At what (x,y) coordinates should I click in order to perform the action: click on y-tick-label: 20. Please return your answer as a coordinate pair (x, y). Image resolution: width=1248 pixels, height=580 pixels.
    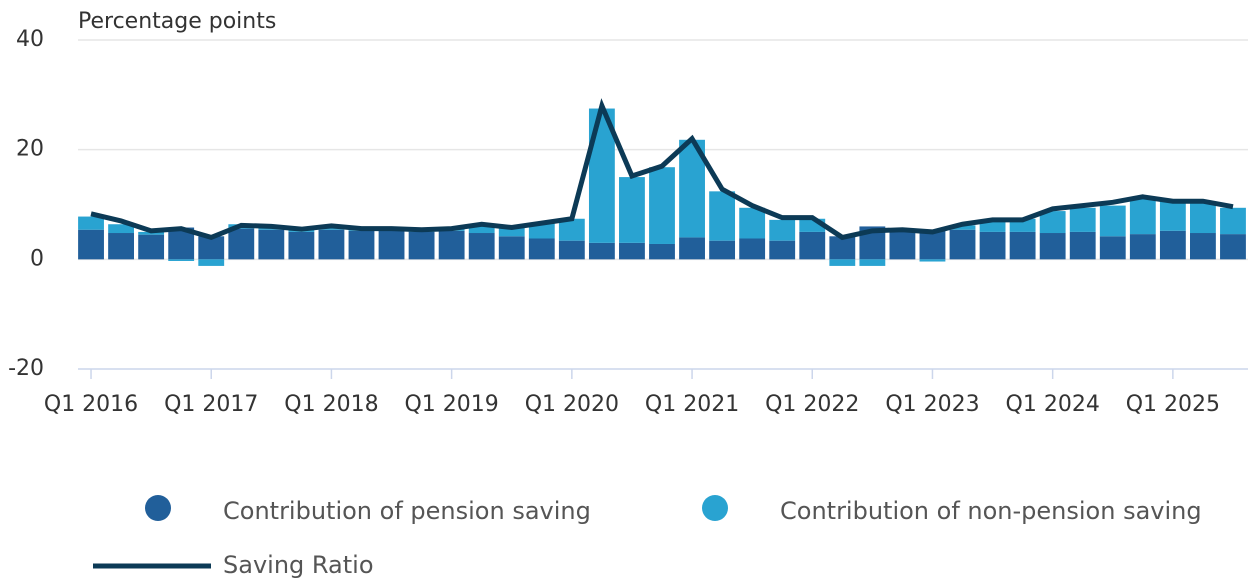
    Looking at the image, I should click on (30, 149).